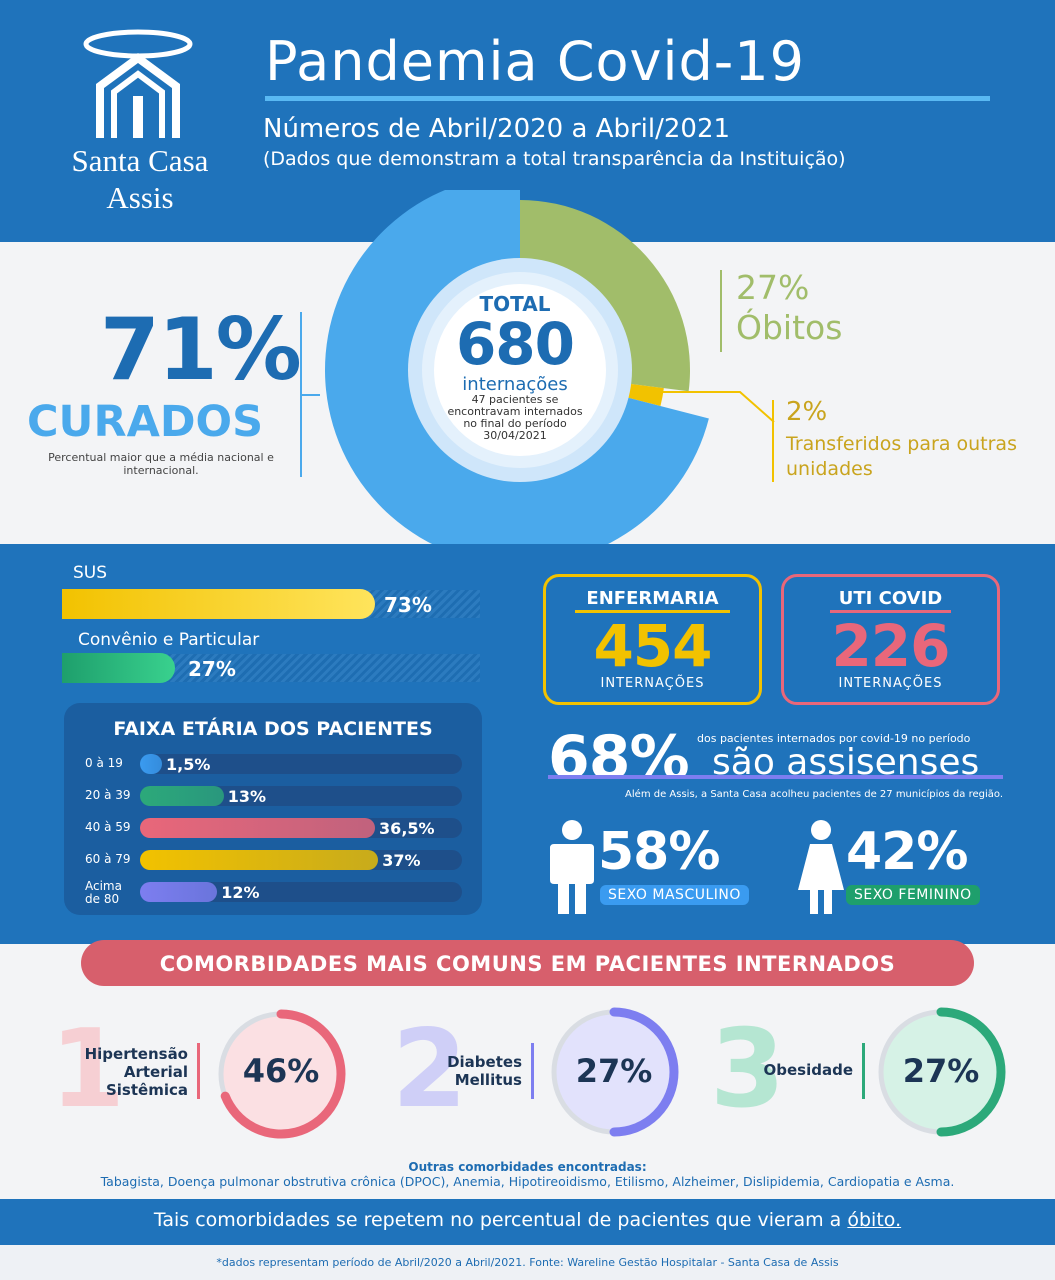 The height and width of the screenshot is (1280, 1055). What do you see at coordinates (430, 1069) in the screenshot?
I see `rank-2: 2` at bounding box center [430, 1069].